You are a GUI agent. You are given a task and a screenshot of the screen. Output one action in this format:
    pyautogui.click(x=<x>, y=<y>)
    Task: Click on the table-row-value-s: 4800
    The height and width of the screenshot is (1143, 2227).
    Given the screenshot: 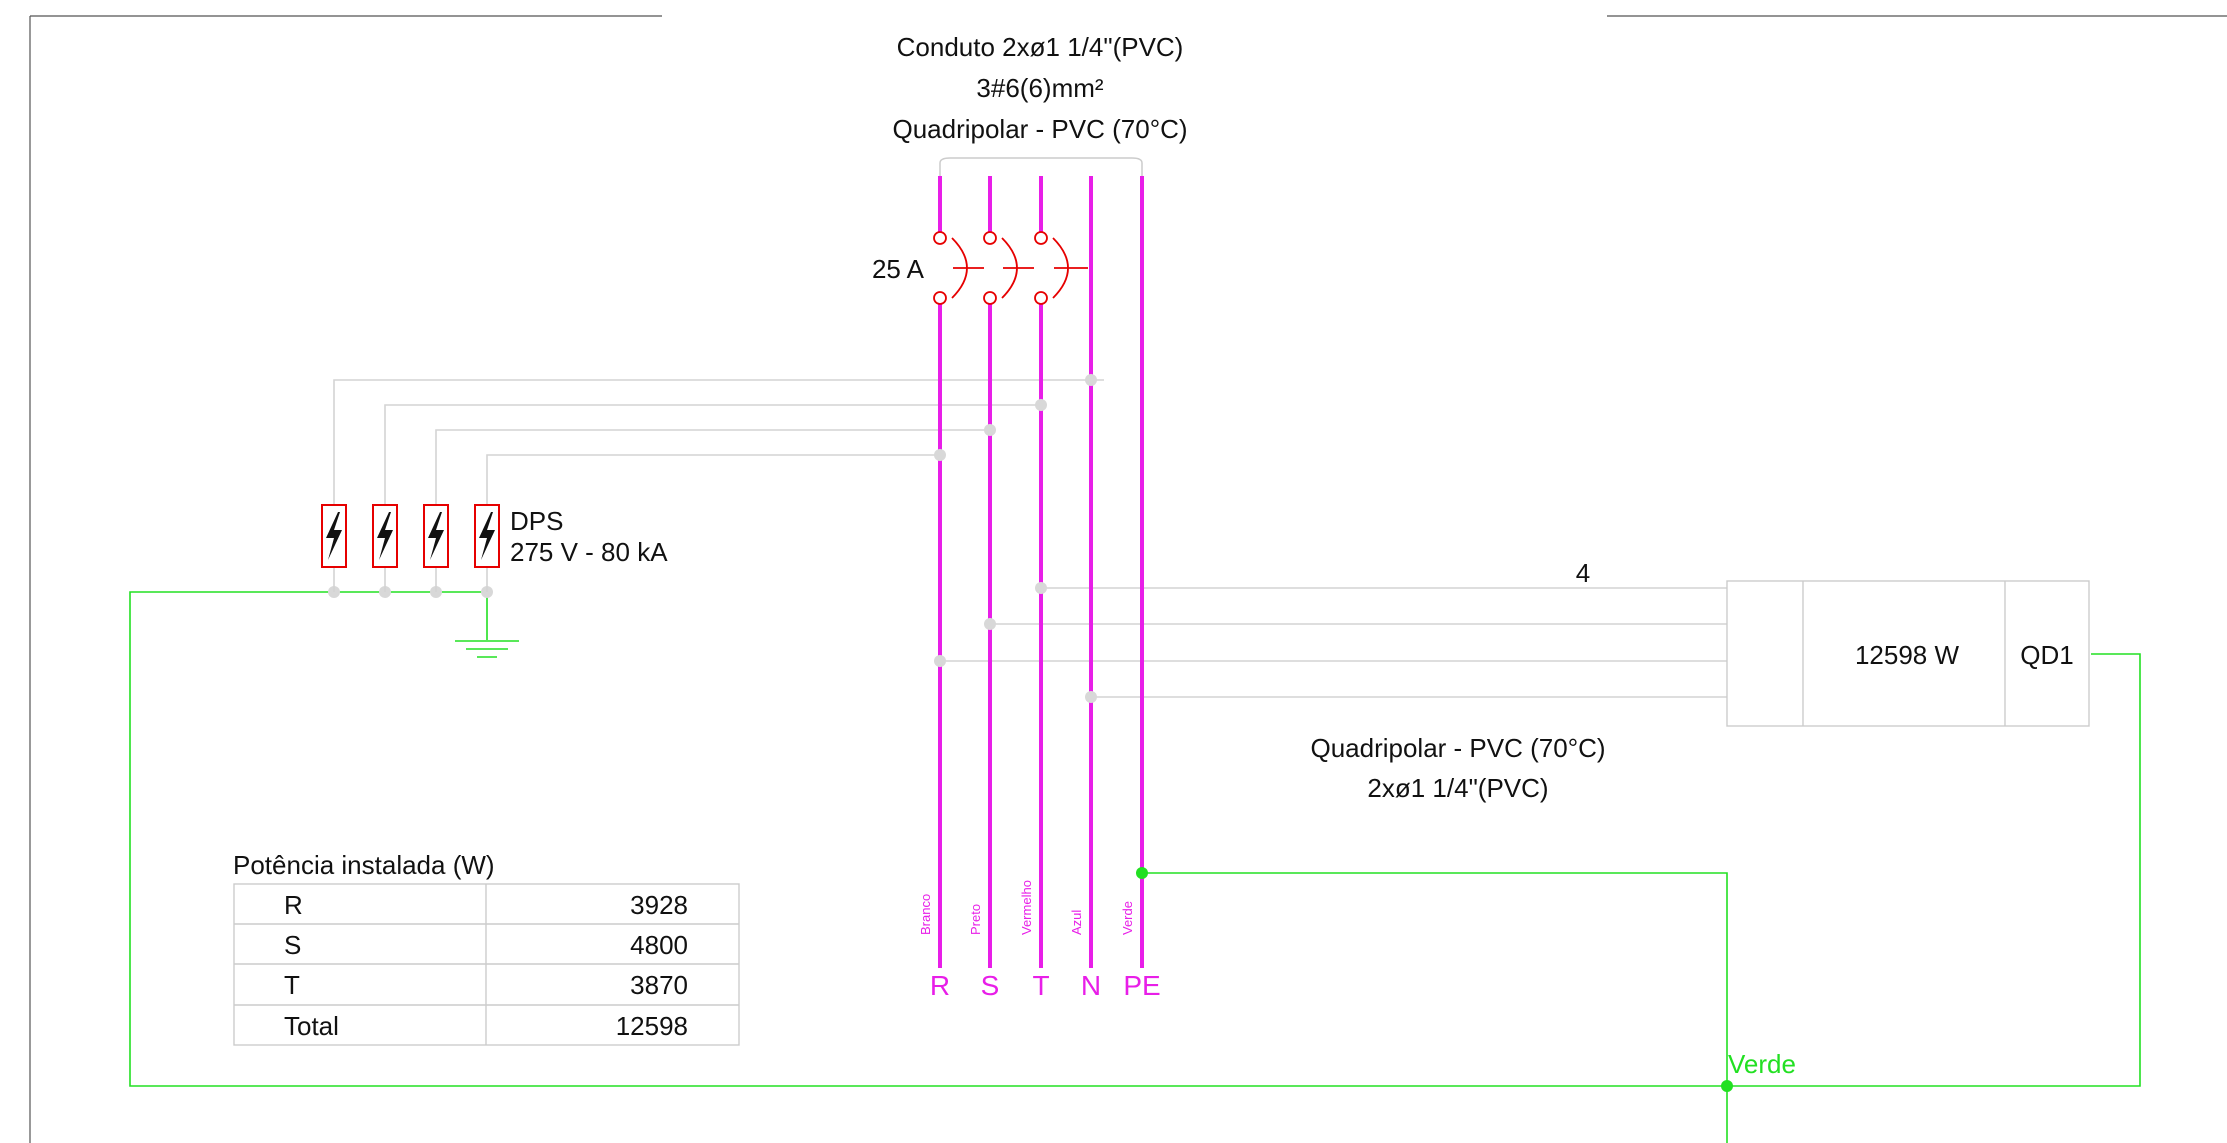 What is the action you would take?
    pyautogui.click(x=659, y=945)
    